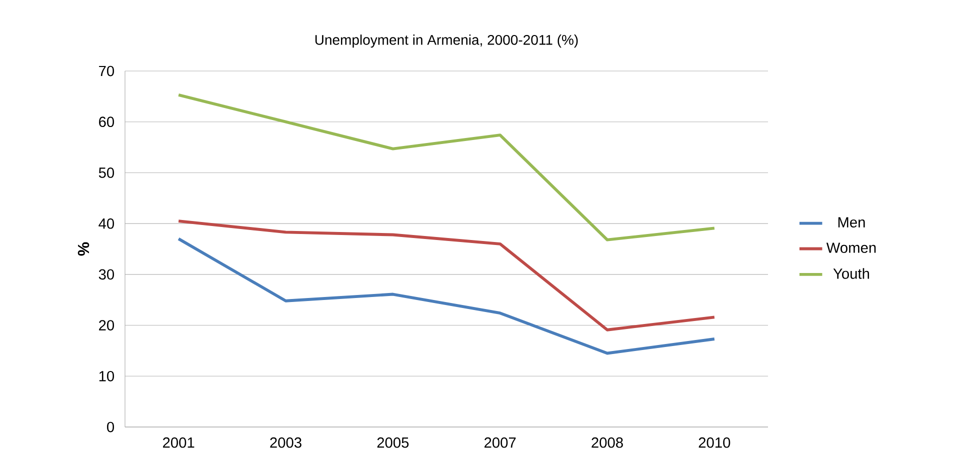 This screenshot has width=957, height=468. Describe the element at coordinates (106, 71) in the screenshot. I see `y-tick-label: 70` at that location.